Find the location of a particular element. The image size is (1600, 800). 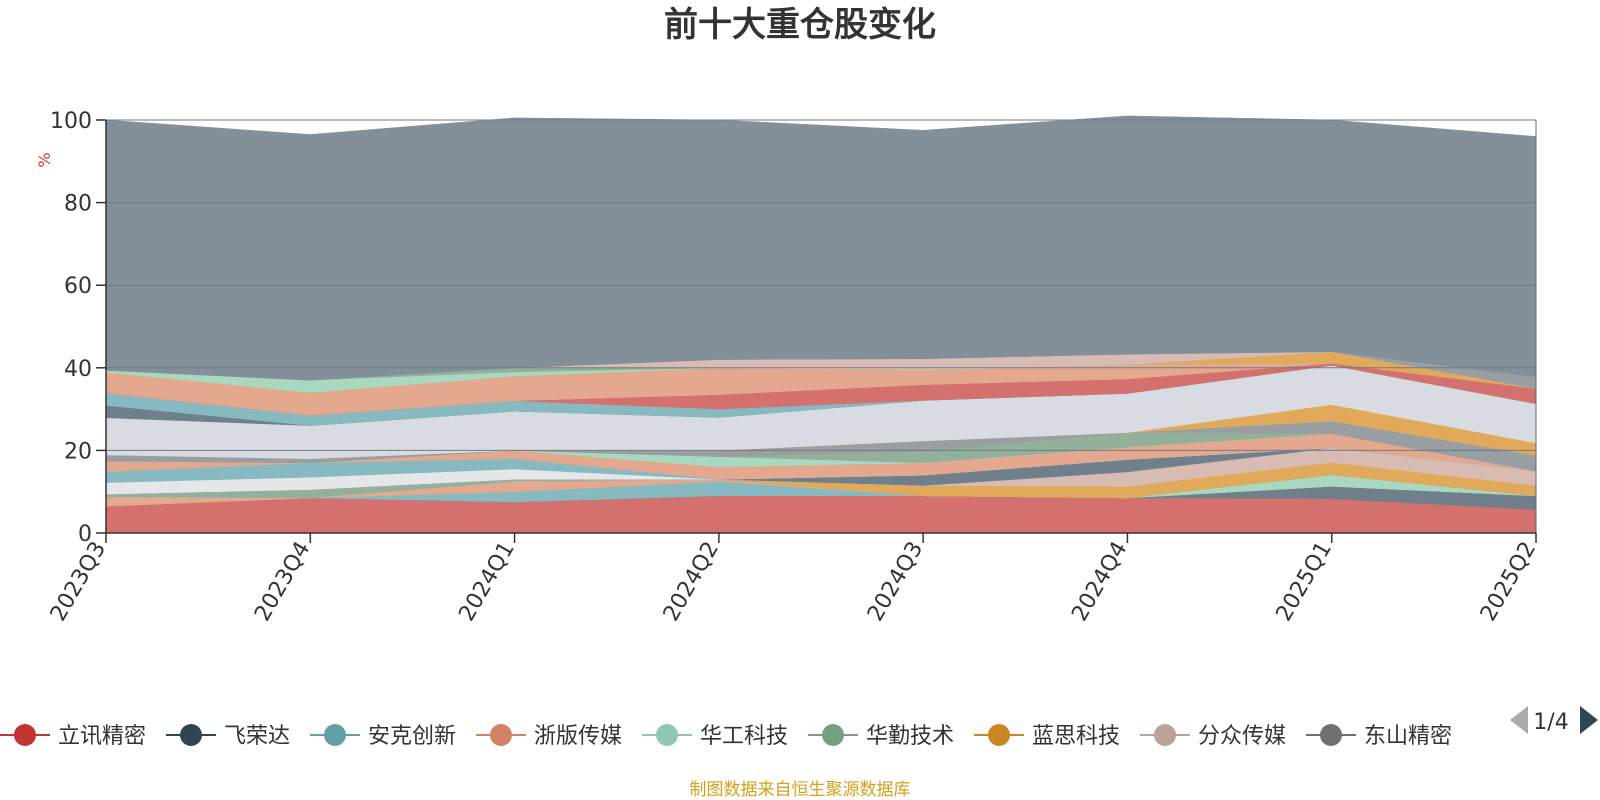

legend-label-1: 飞荣达 is located at coordinates (257, 736).